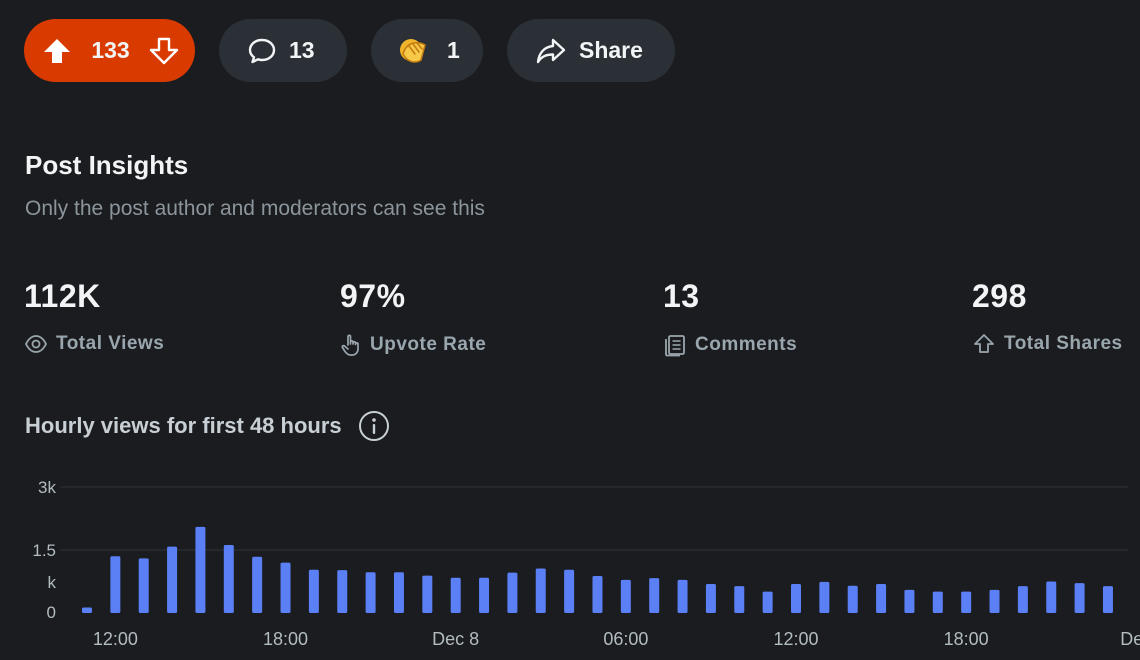 This screenshot has width=1140, height=660. What do you see at coordinates (302, 50) in the screenshot?
I see `comments-count: 13` at bounding box center [302, 50].